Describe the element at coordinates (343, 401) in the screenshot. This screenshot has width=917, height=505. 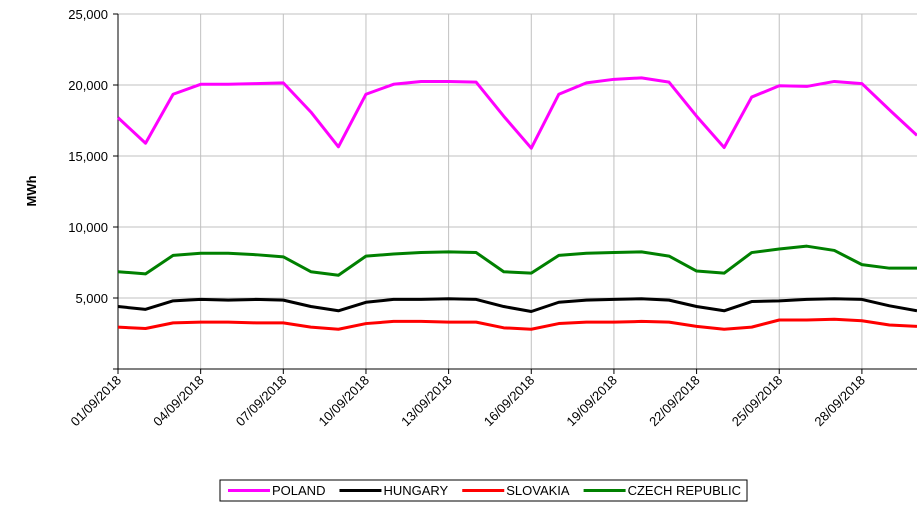
I see `x-tick-label: 10/09/2018` at that location.